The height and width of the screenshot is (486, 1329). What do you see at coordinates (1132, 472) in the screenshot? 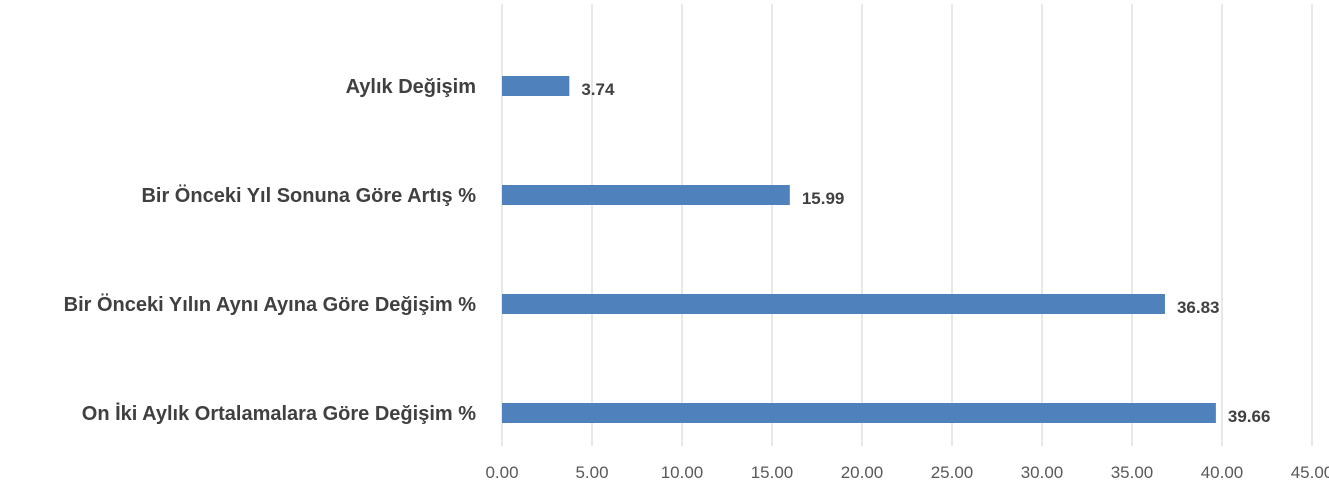
I see `x-tick-label-7: 35.00` at bounding box center [1132, 472].